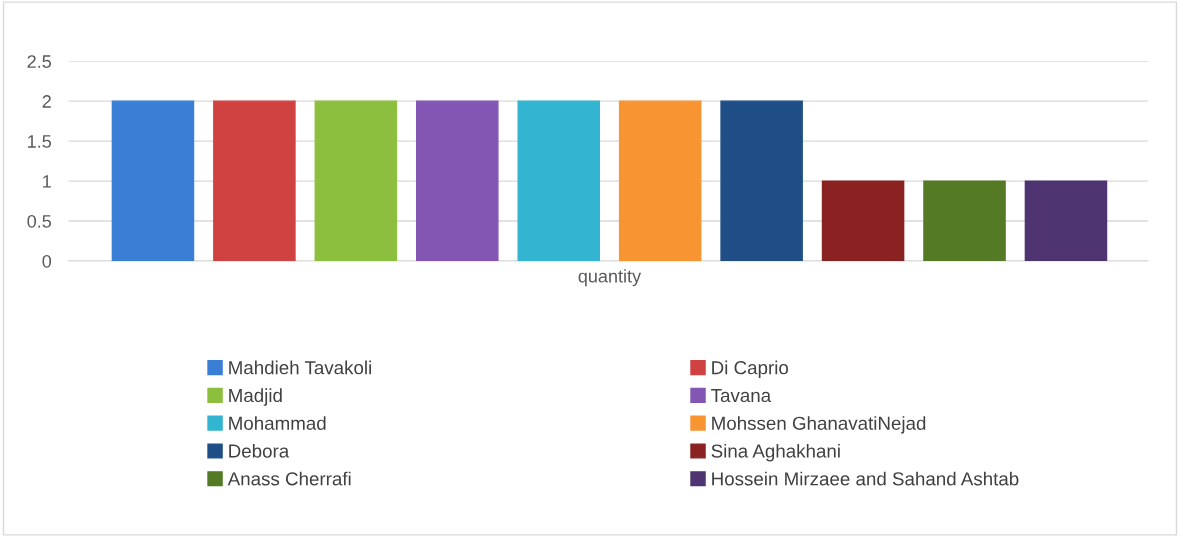 This screenshot has height=537, width=1180. I want to click on legend-label: Debora, so click(259, 450).